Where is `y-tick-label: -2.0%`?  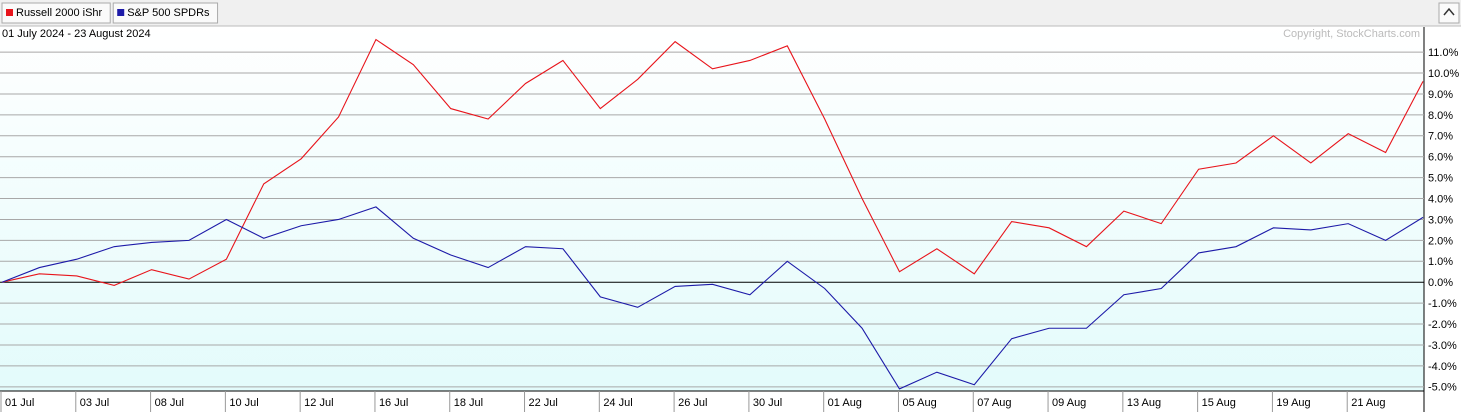 y-tick-label: -2.0% is located at coordinates (1442, 325).